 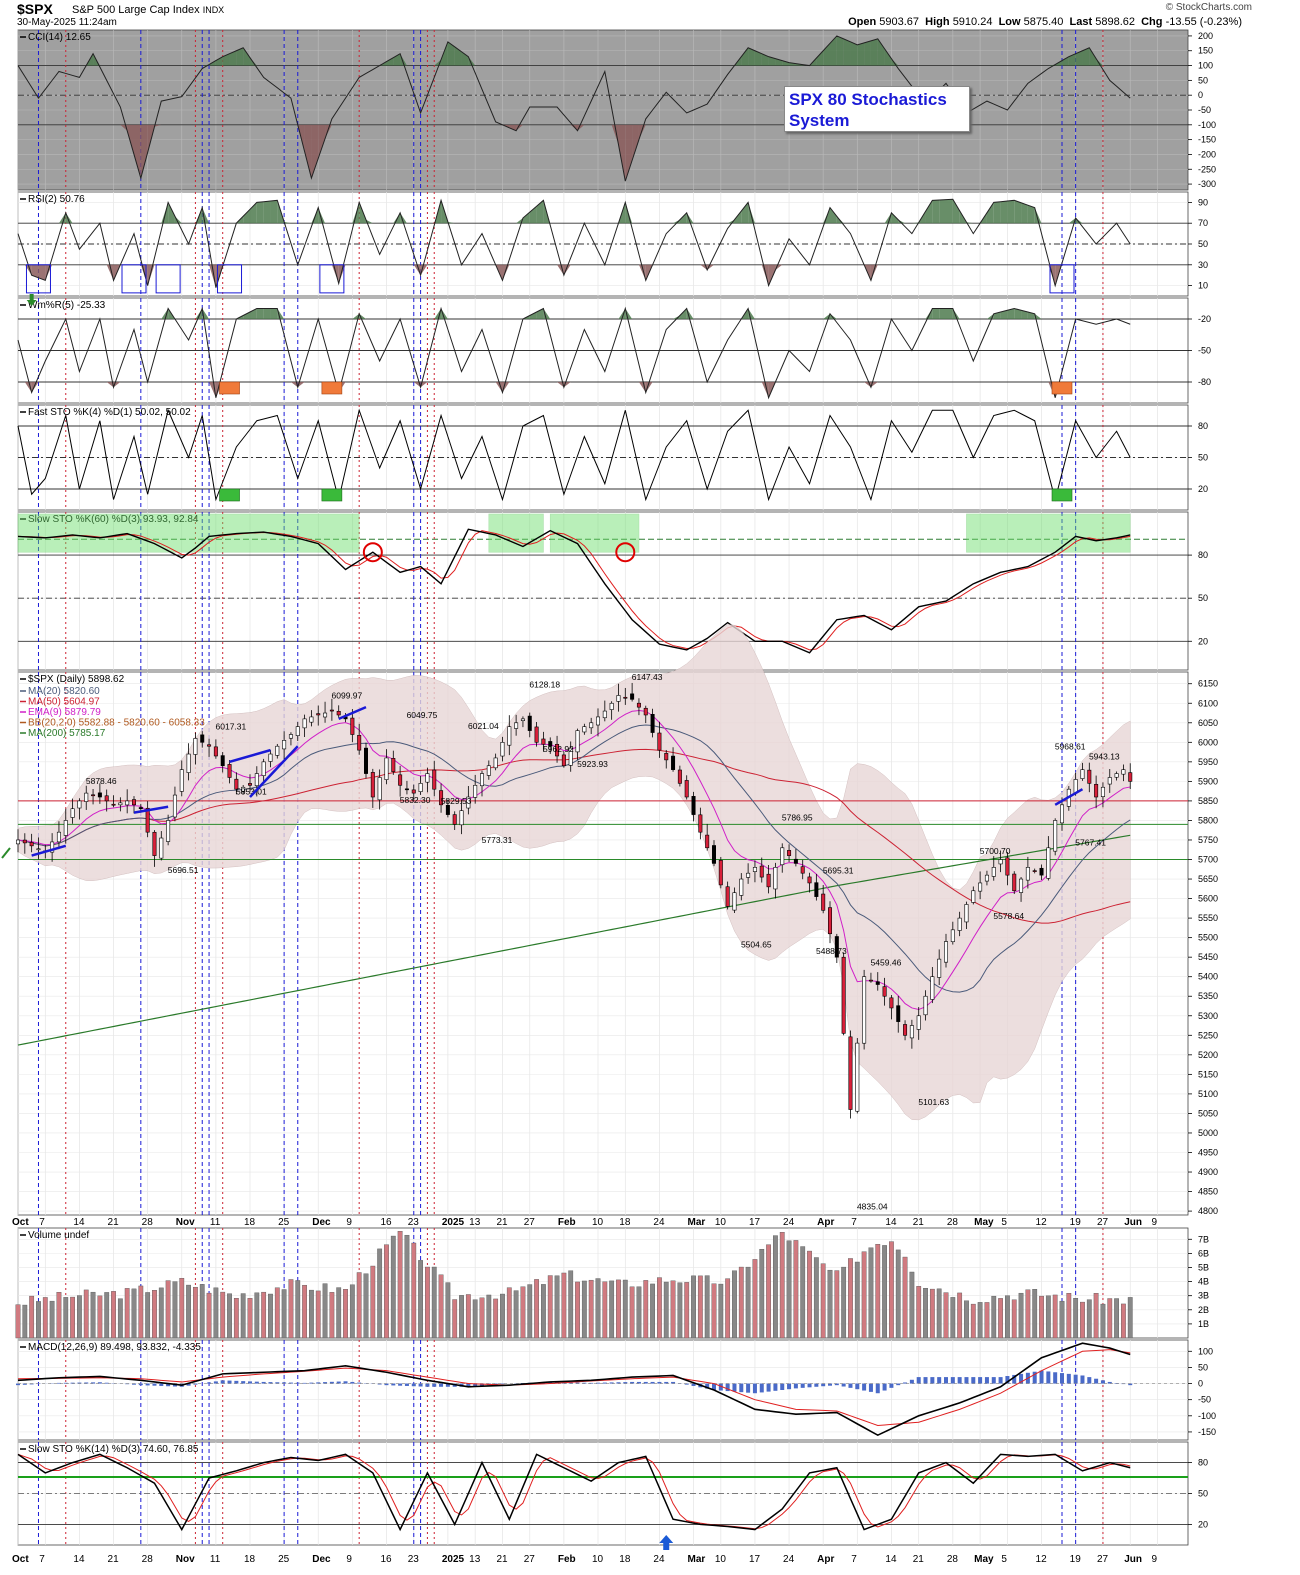 What do you see at coordinates (185, 1559) in the screenshot?
I see `x-tick-label-bottom: Nov` at bounding box center [185, 1559].